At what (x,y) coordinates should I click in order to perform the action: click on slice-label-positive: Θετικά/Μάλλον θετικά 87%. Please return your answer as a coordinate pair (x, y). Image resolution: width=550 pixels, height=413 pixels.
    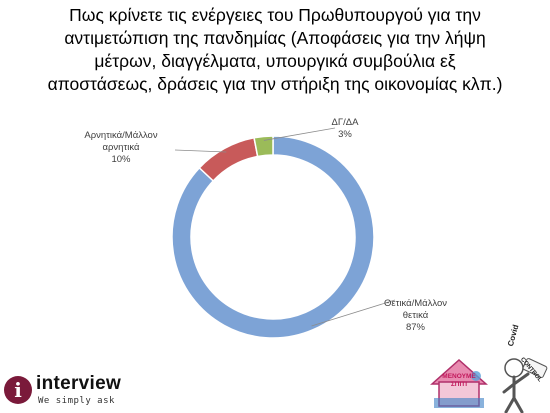
    Looking at the image, I should click on (415, 316).